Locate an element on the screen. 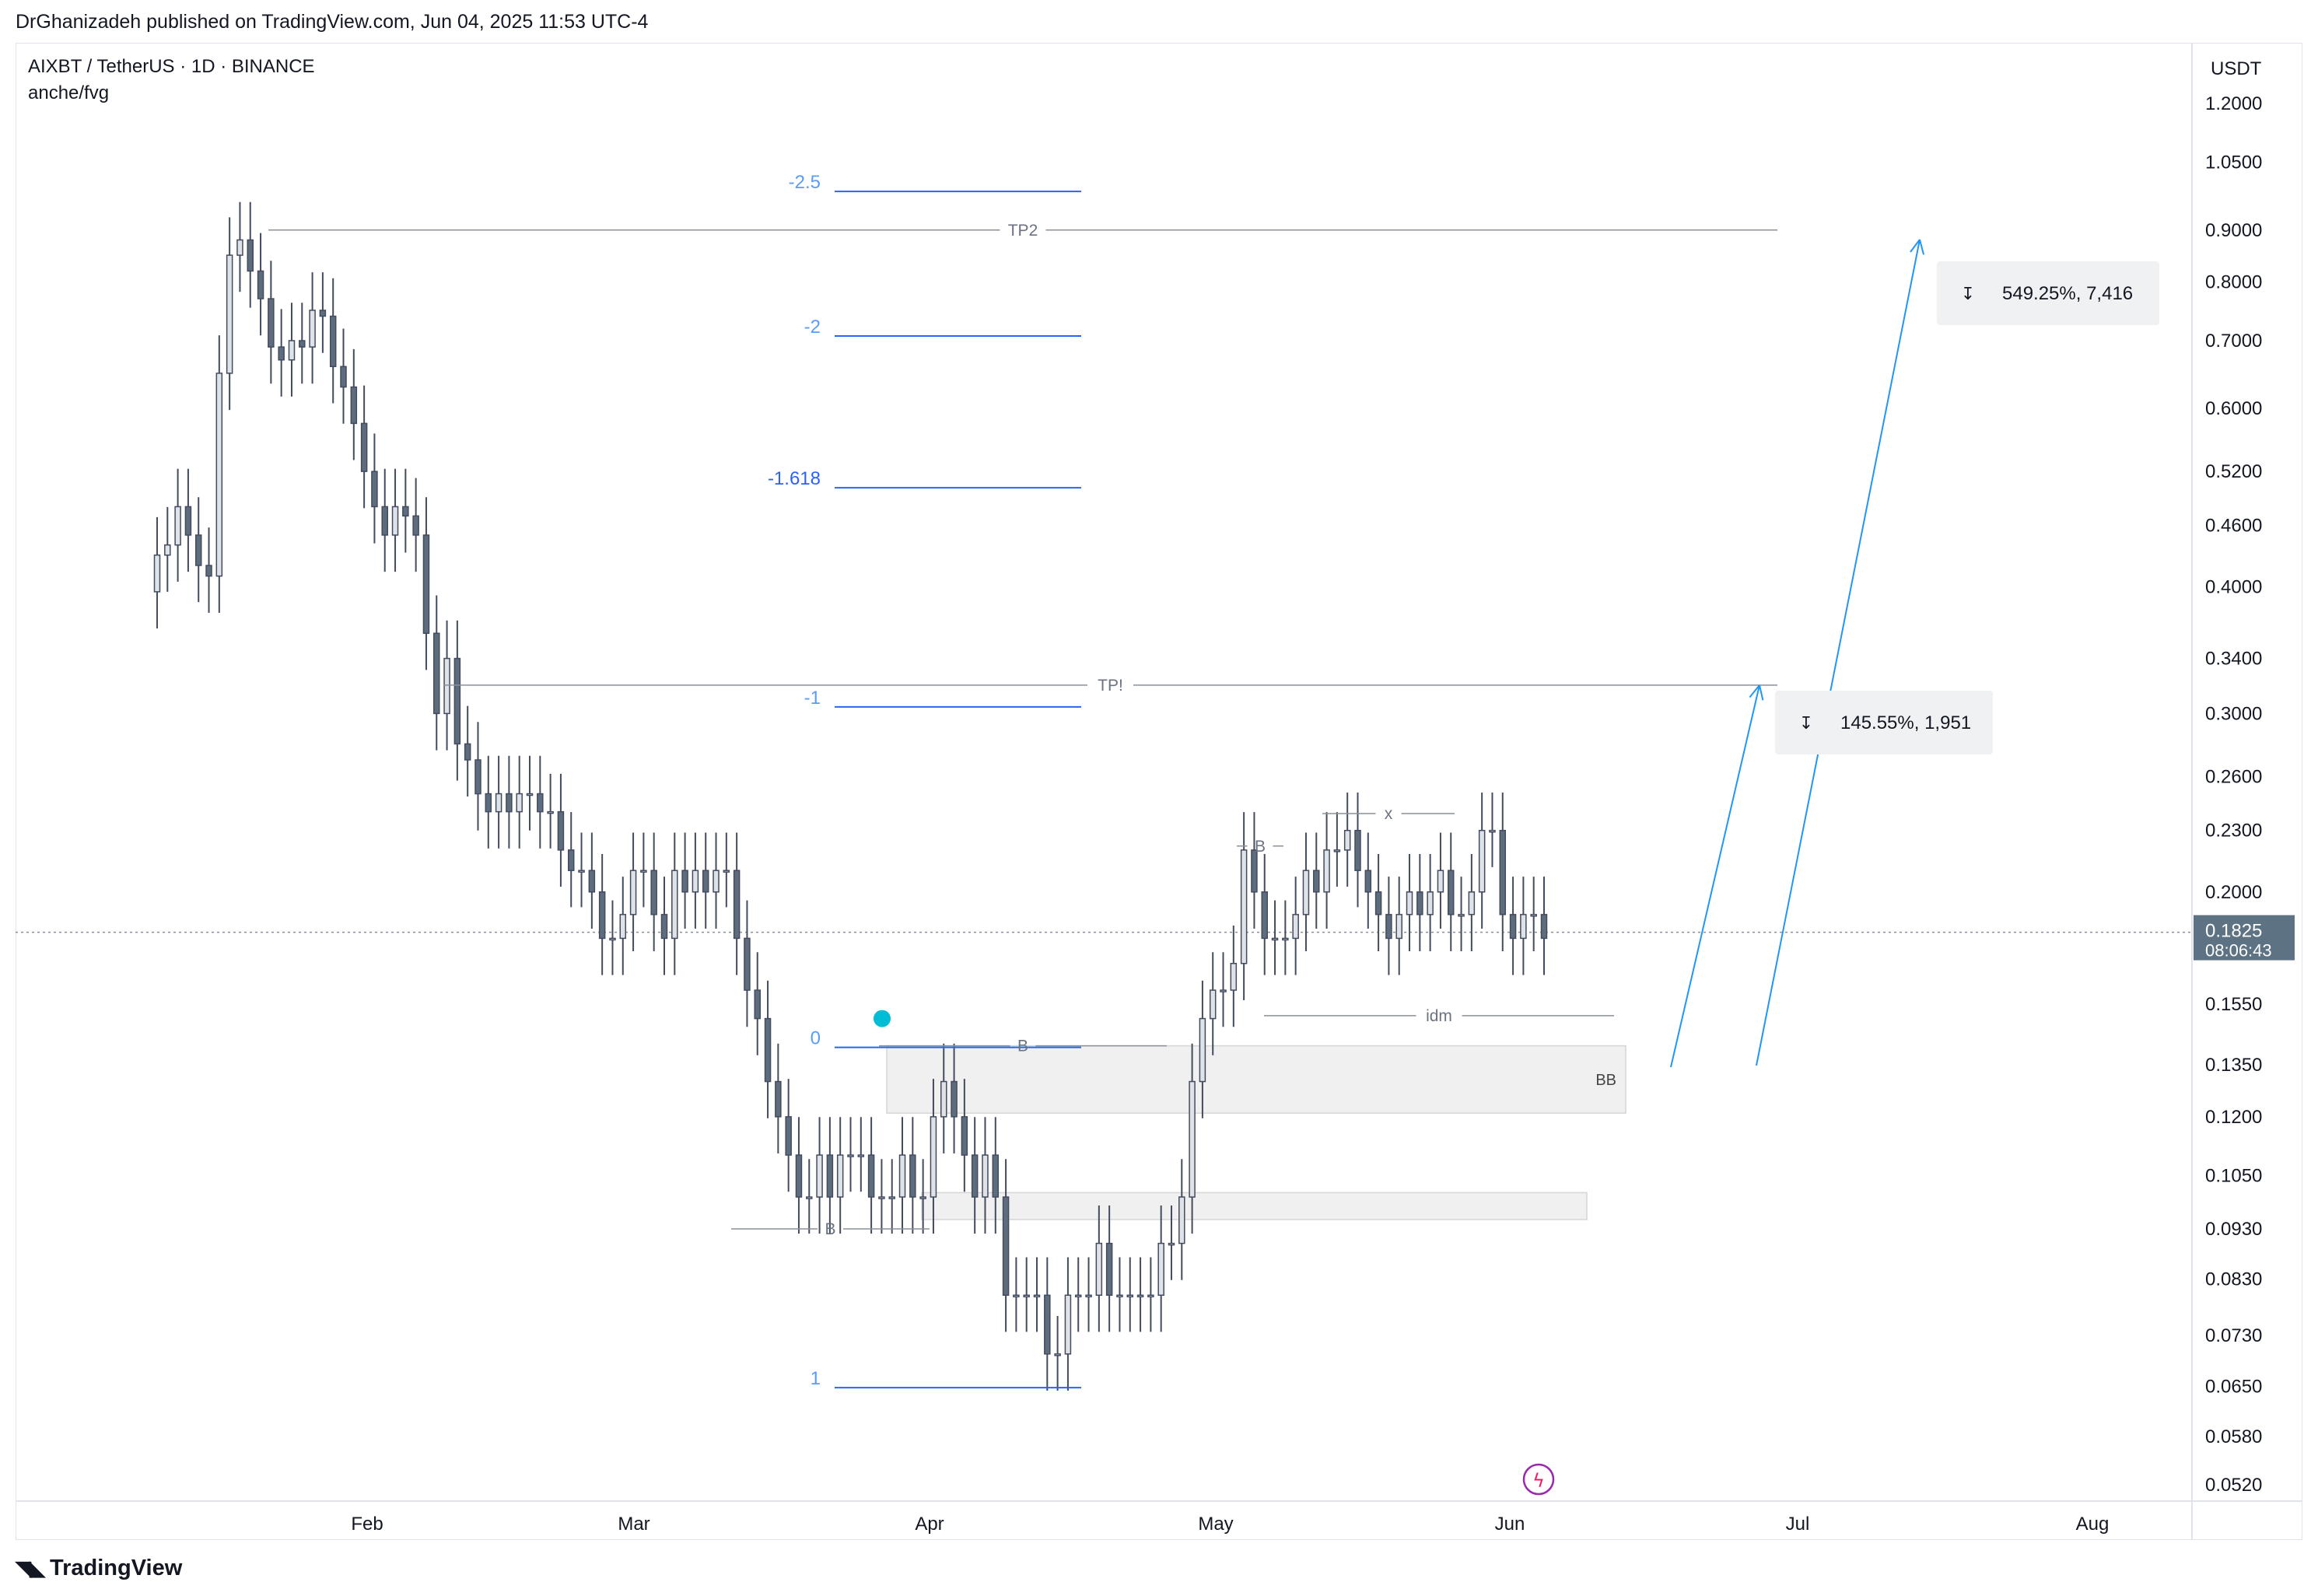  y-tick-label: 0.0520 is located at coordinates (2234, 1486).